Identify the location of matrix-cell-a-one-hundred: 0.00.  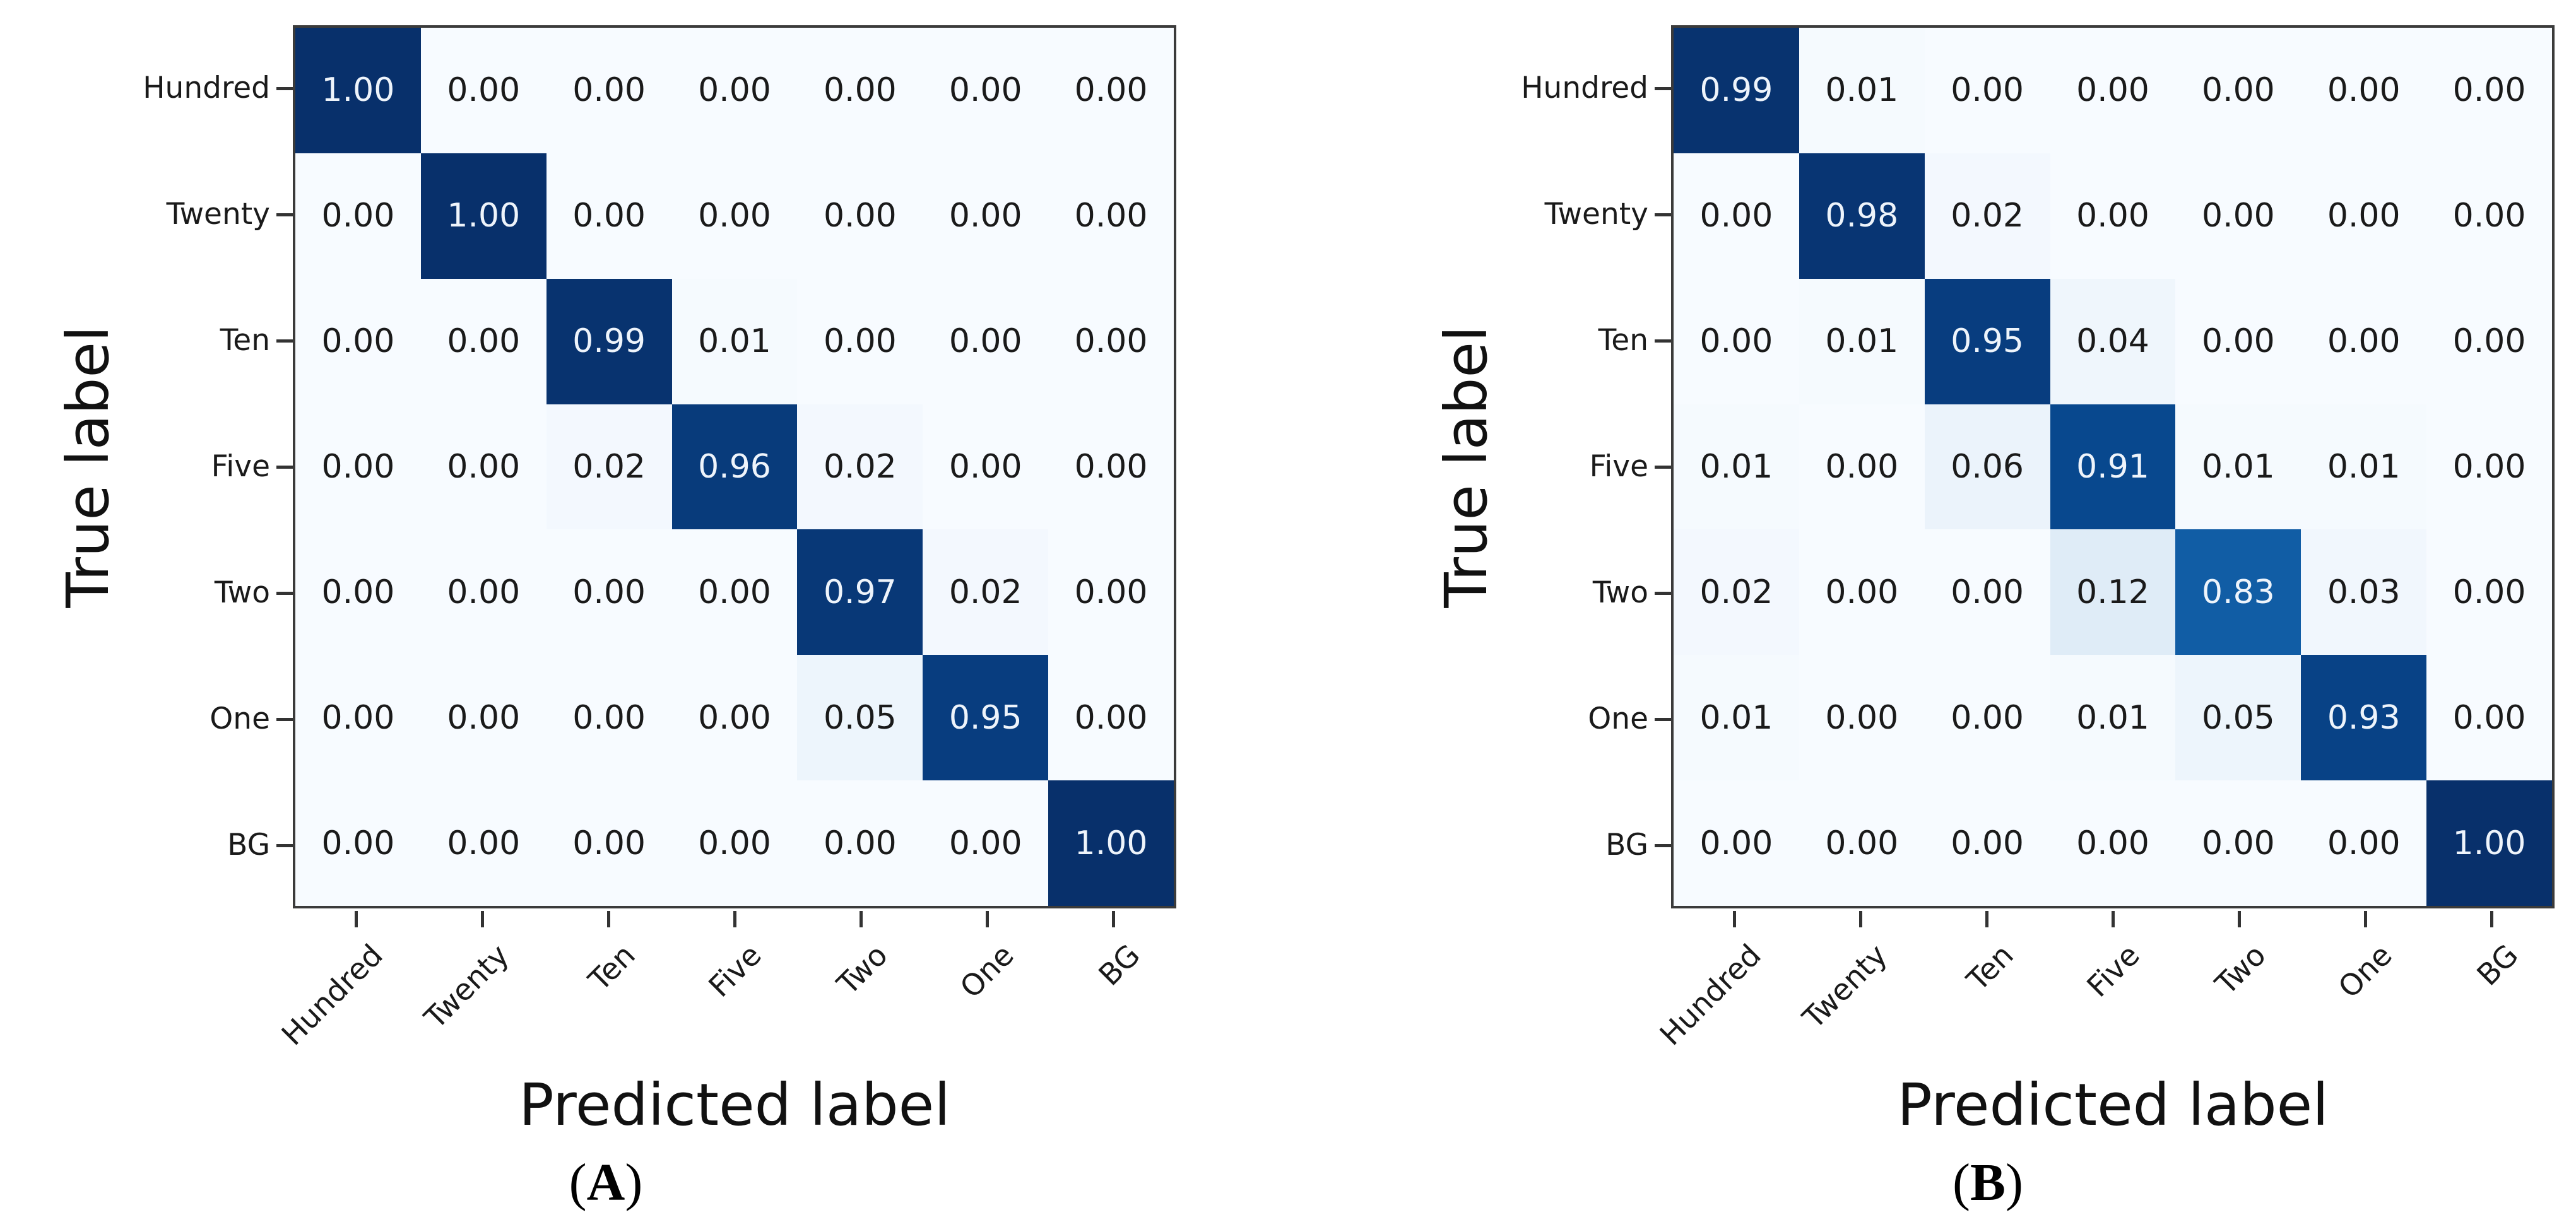
(358, 718).